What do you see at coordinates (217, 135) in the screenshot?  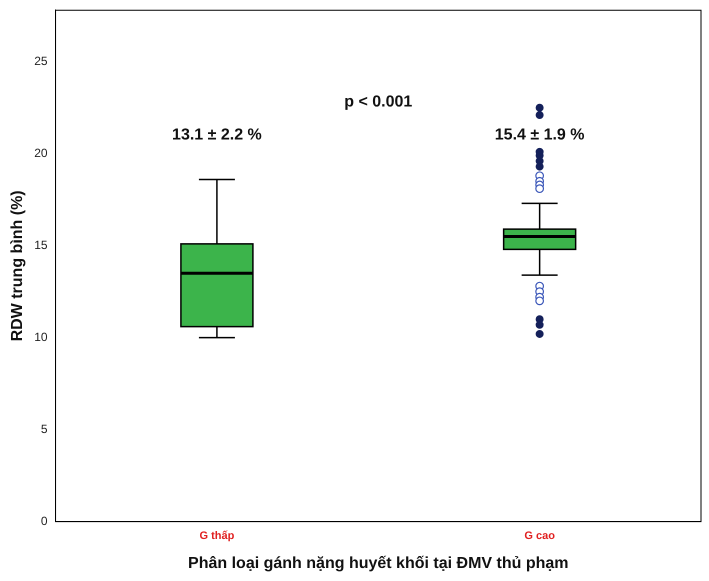 I see `annotation: 13.1 ± 2.2 %` at bounding box center [217, 135].